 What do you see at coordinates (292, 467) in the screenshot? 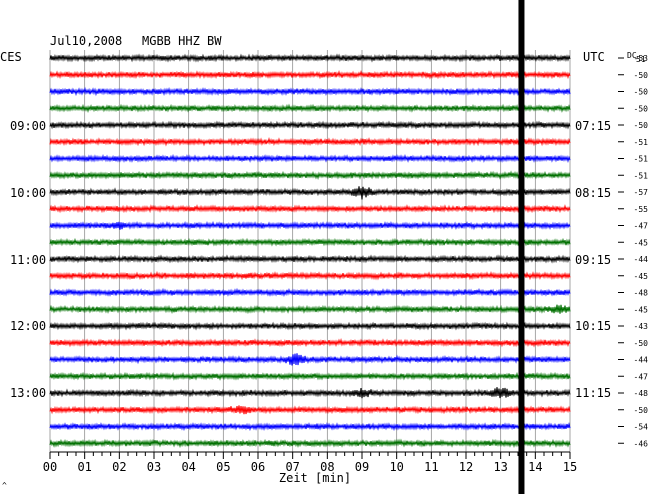
I see `x-tick-label: 07` at bounding box center [292, 467].